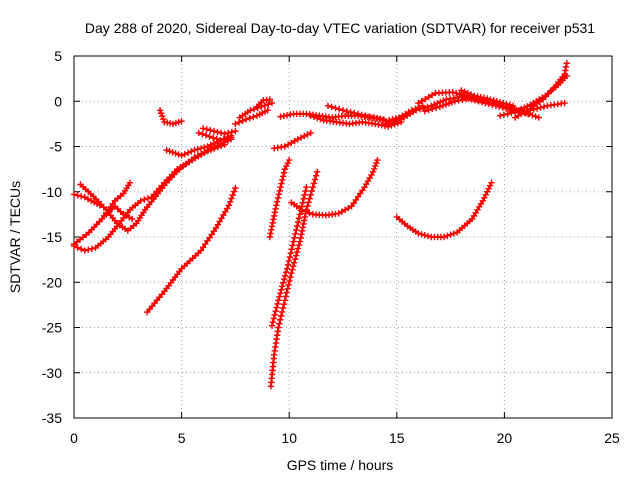  What do you see at coordinates (52, 192) in the screenshot?
I see `y-tick-label: -10` at bounding box center [52, 192].